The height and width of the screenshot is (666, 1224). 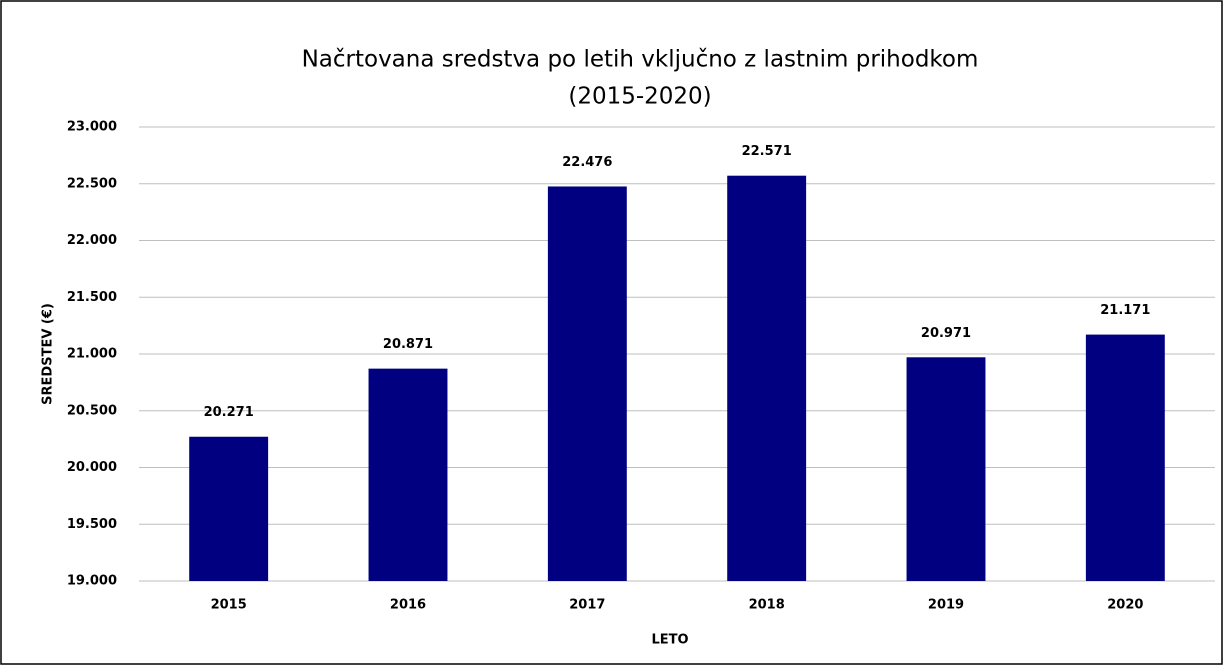 I want to click on y-tick-label: 23.000, so click(x=92, y=127).